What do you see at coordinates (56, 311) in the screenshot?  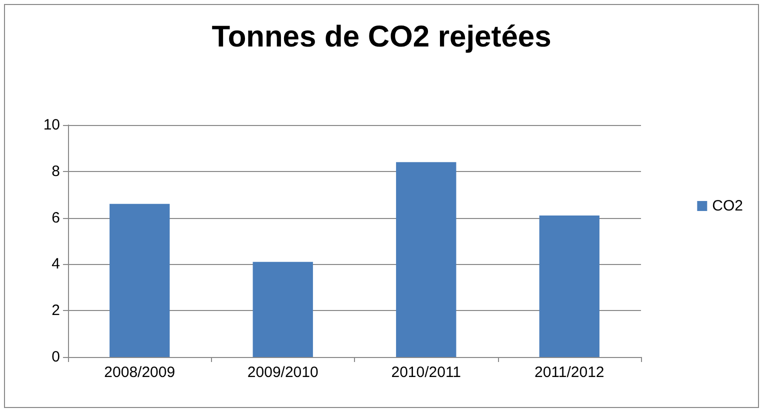 I see `y-tick-label: 2` at bounding box center [56, 311].